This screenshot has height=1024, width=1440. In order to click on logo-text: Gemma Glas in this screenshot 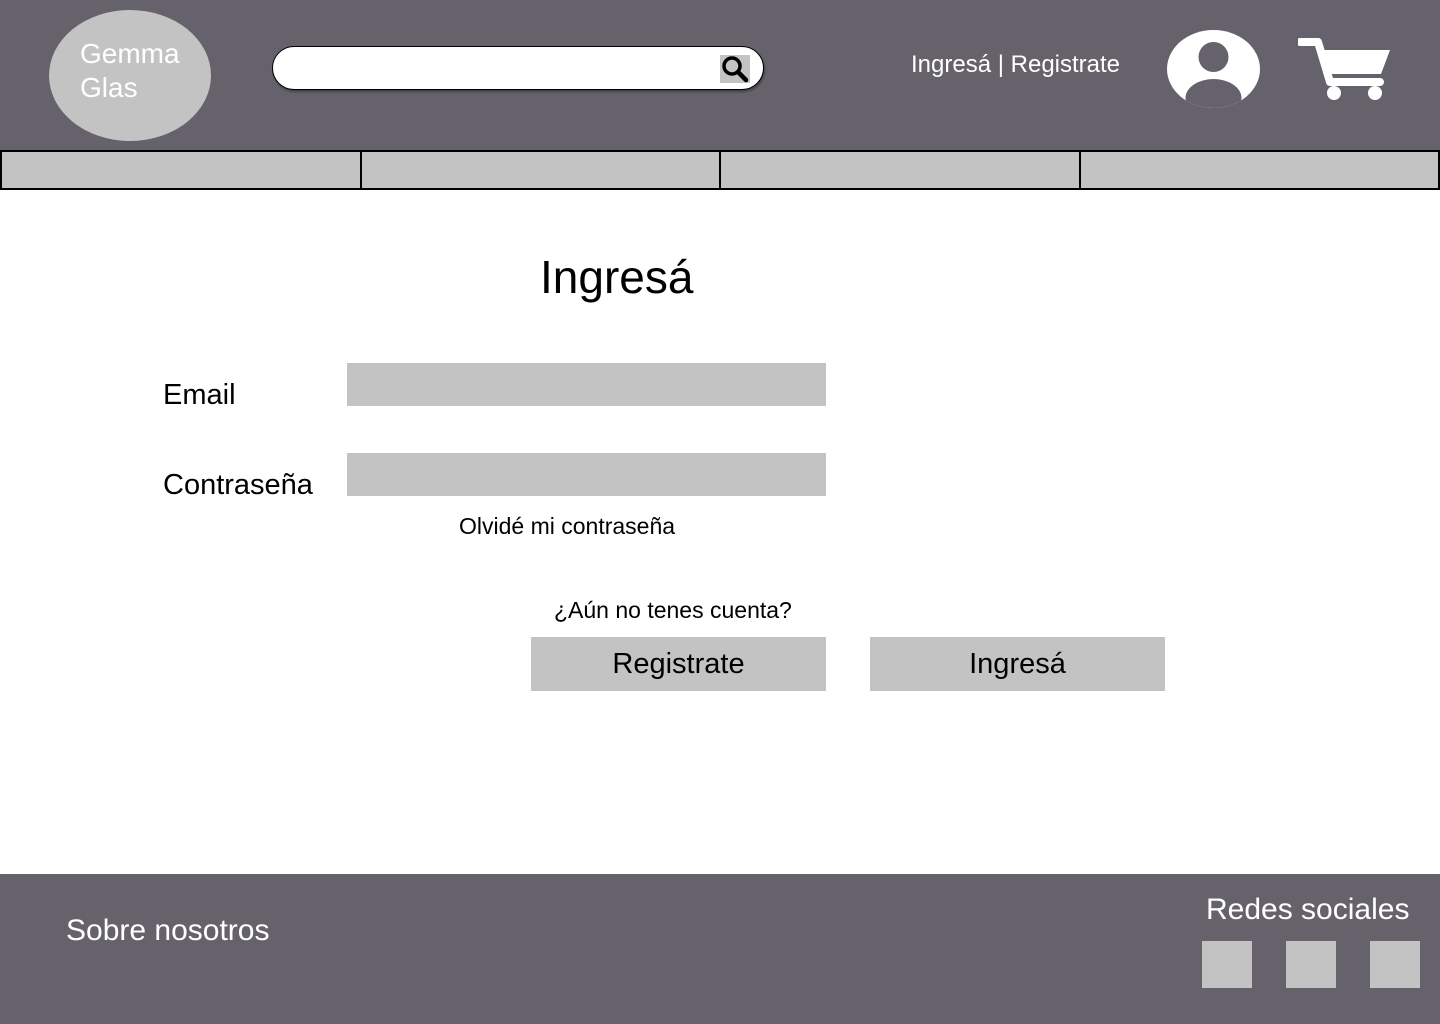, I will do `click(130, 70)`.